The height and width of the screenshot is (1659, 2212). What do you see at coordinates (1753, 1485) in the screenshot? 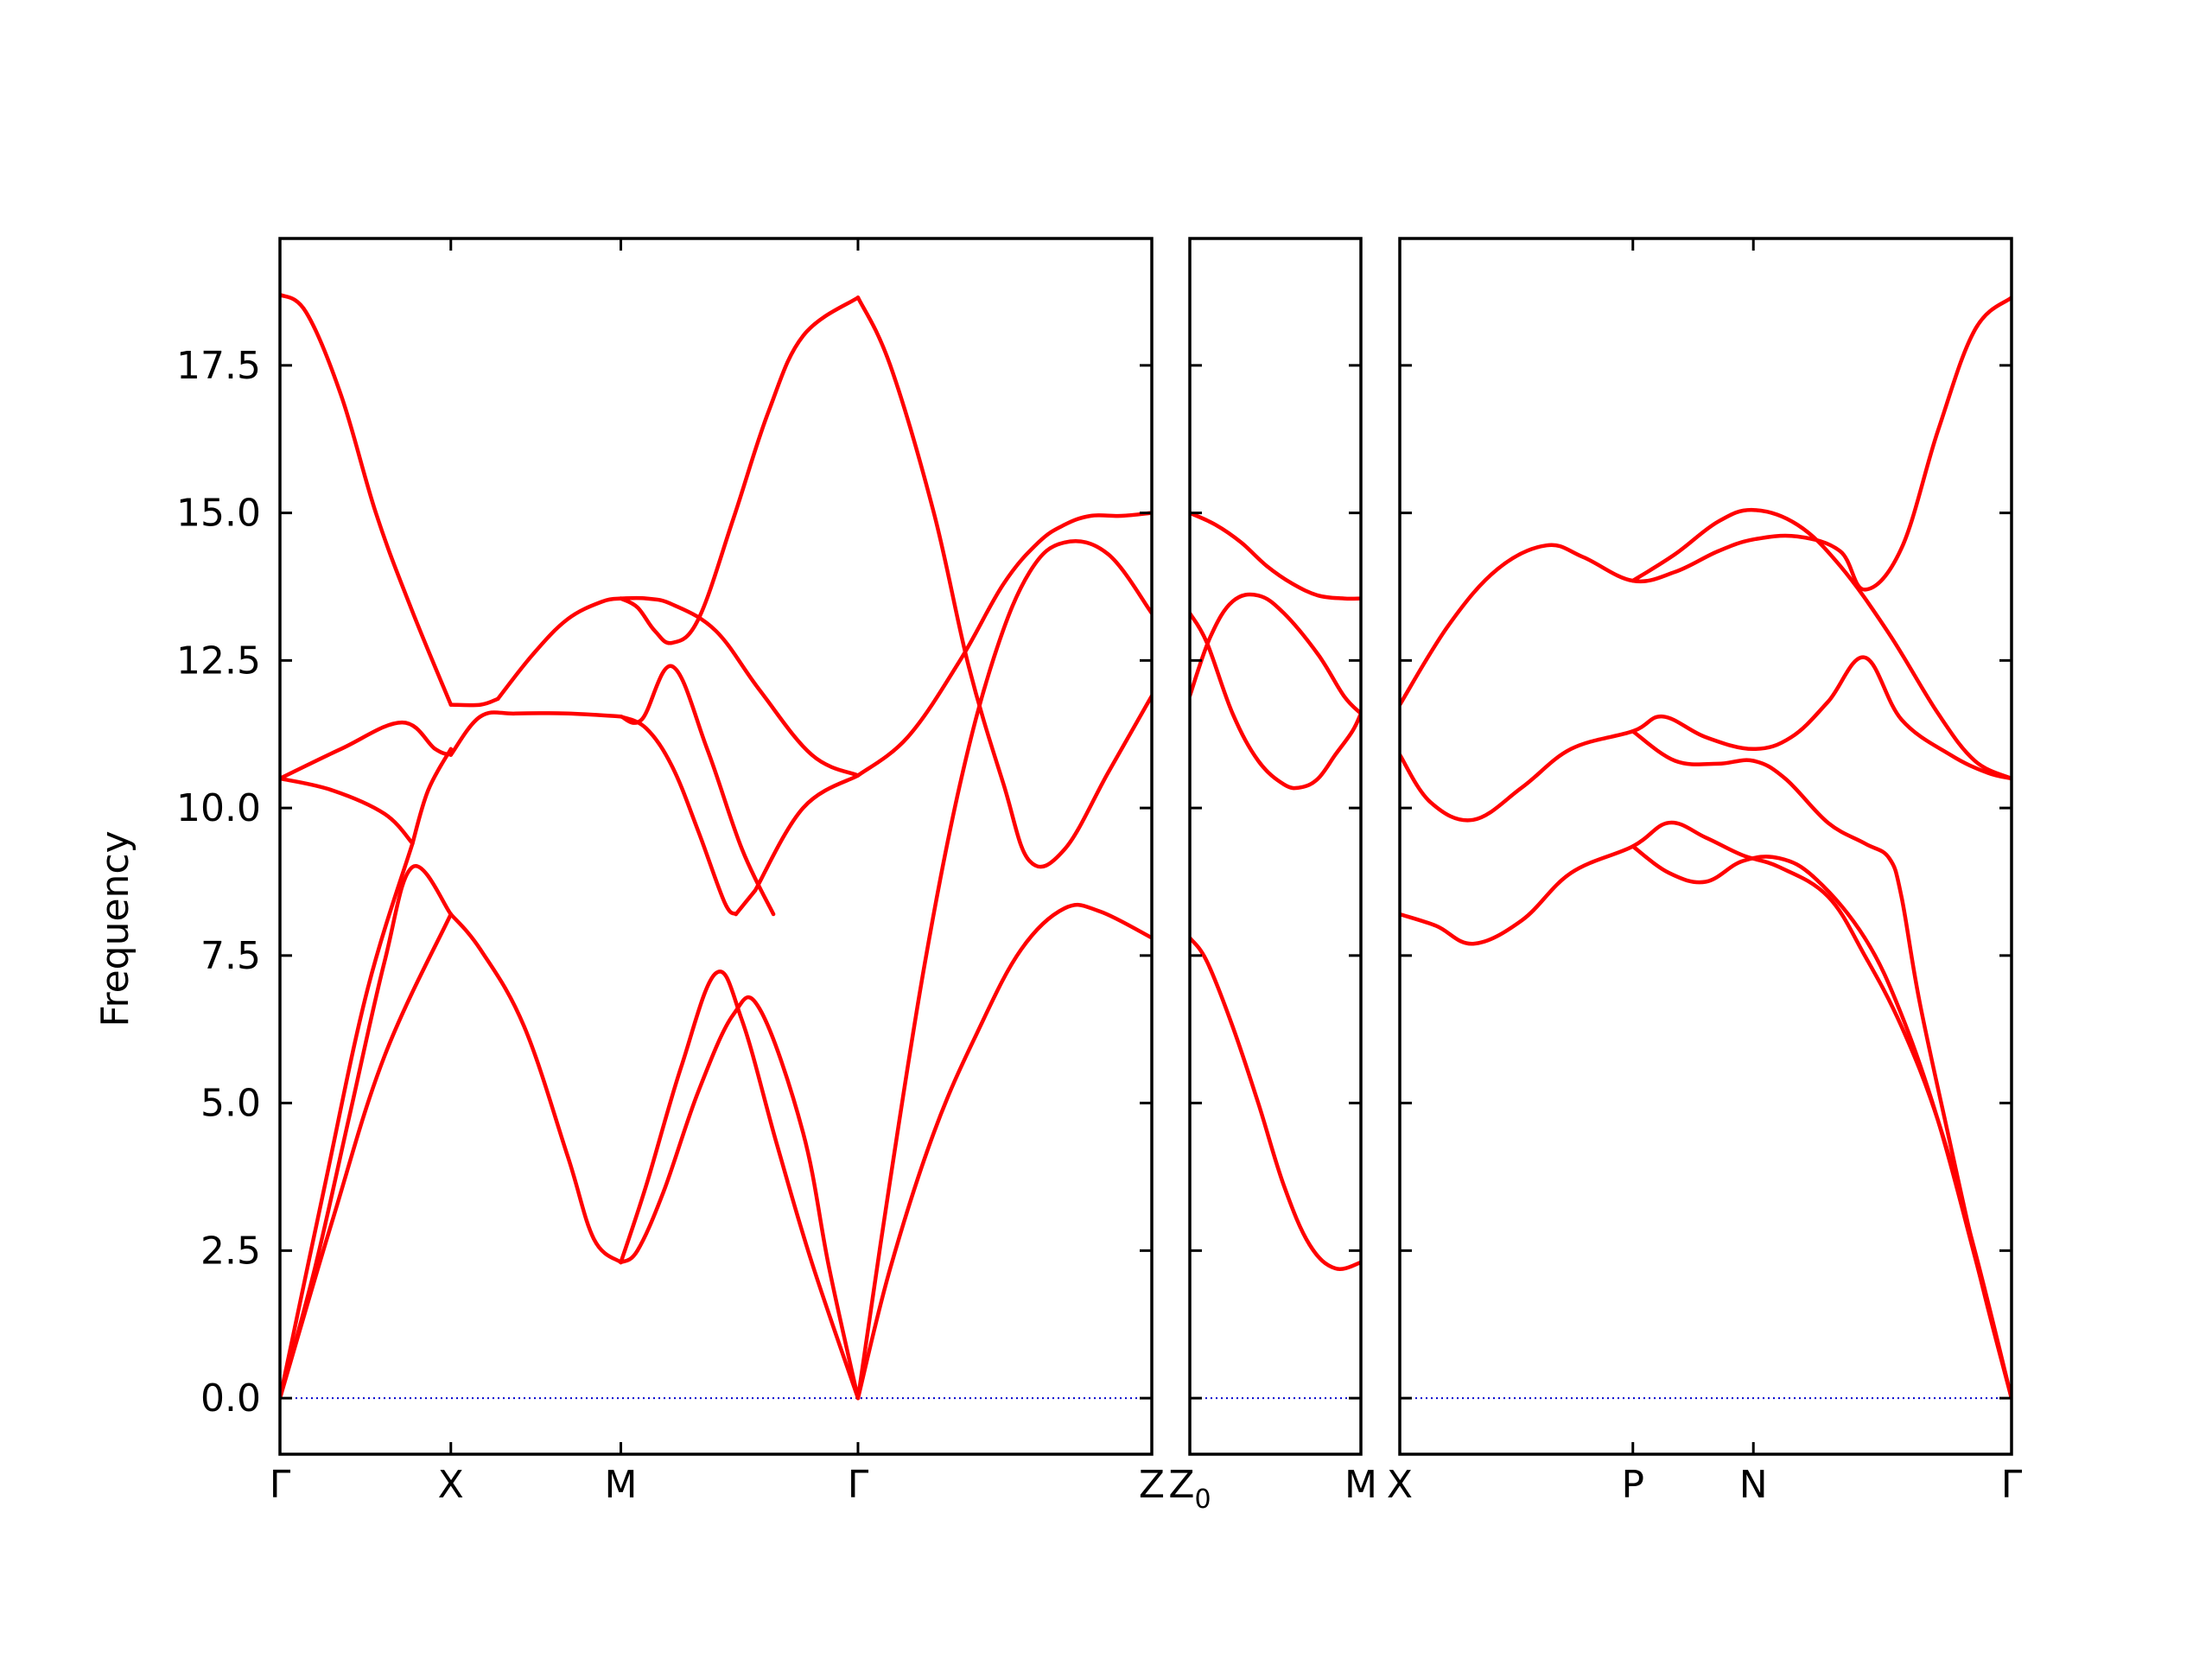
I see `x-tick-label: N` at bounding box center [1753, 1485].